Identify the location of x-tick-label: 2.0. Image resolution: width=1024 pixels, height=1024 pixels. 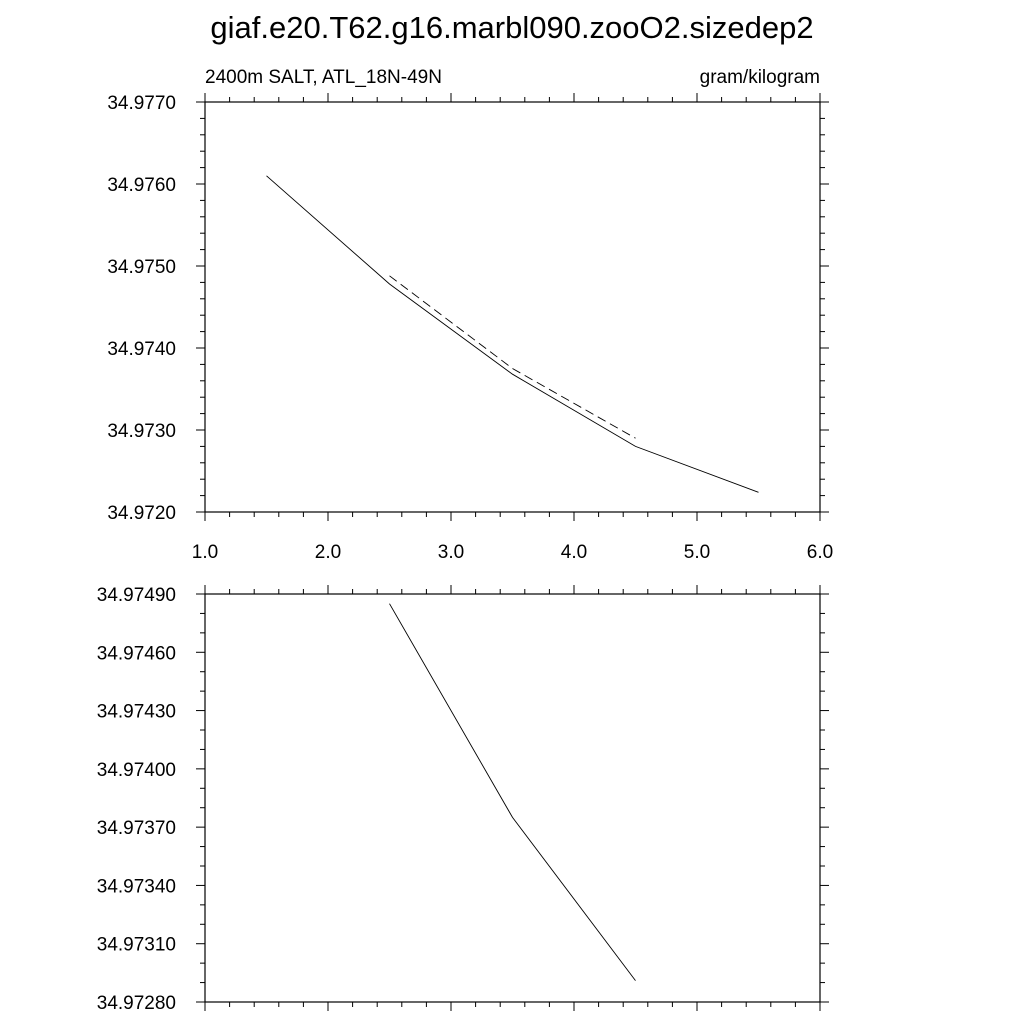
(328, 552).